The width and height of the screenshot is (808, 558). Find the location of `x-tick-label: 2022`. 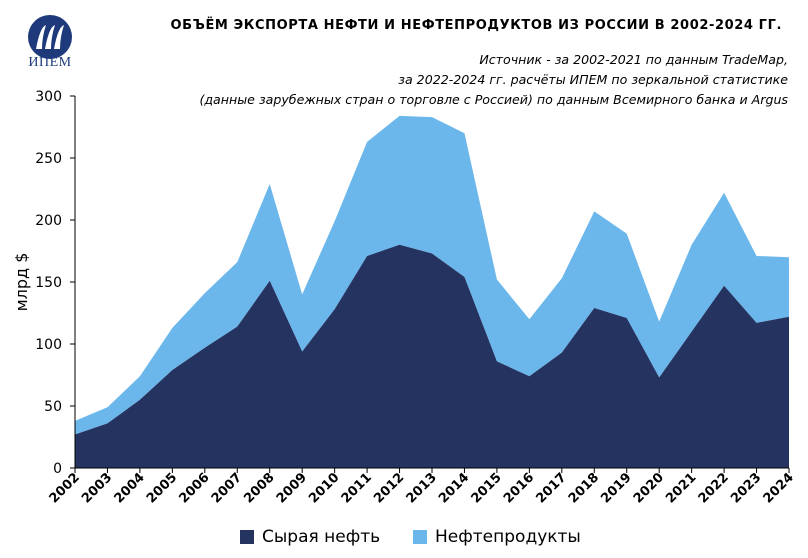

x-tick-label: 2022 is located at coordinates (714, 488).